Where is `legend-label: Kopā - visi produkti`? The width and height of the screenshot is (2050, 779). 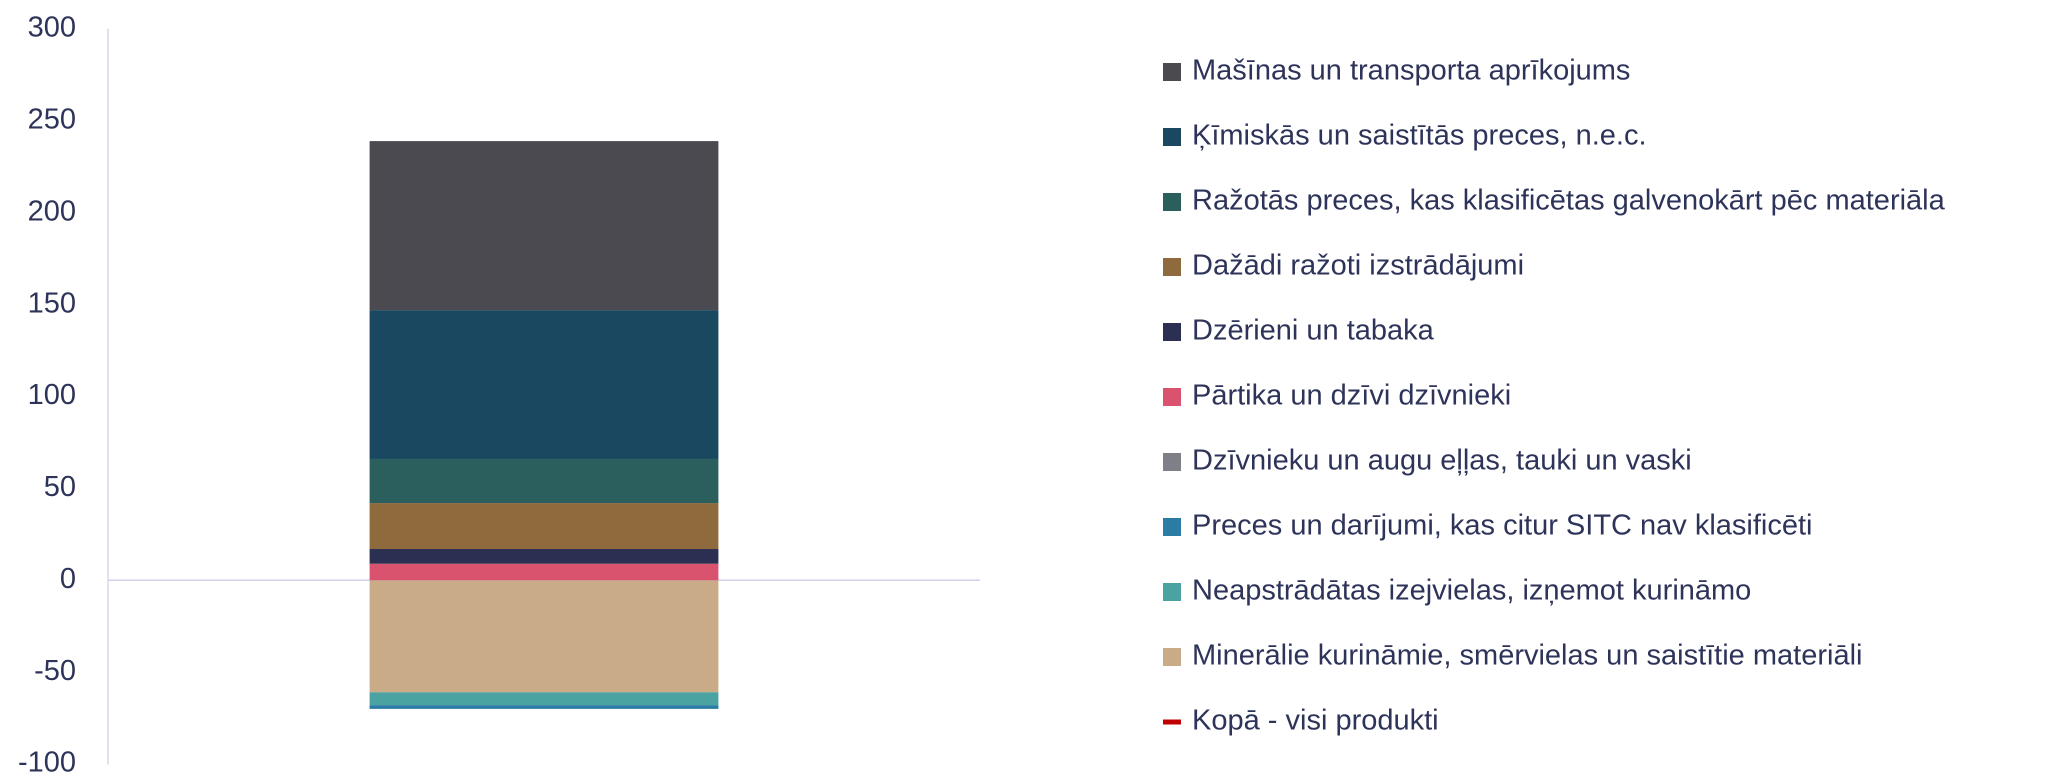 legend-label: Kopā - visi produkti is located at coordinates (1315, 721).